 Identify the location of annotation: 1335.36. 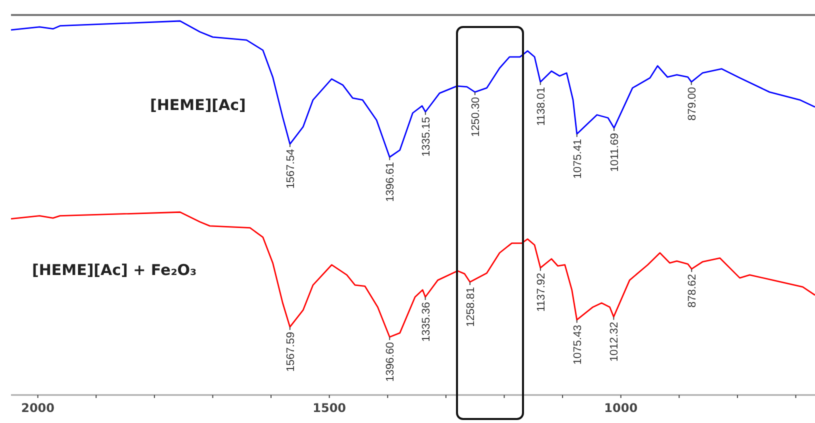
(426, 322).